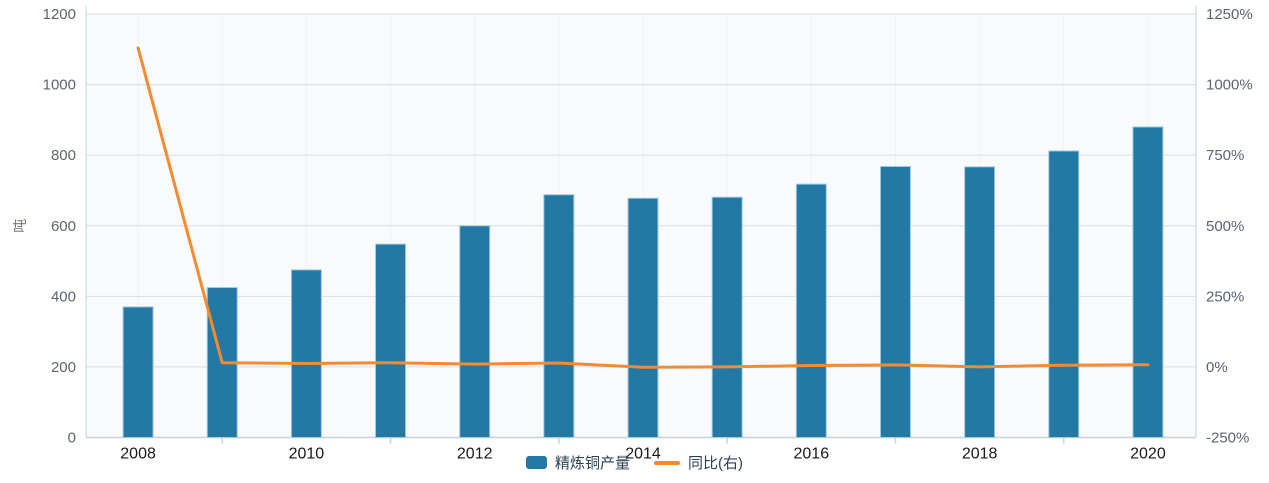  What do you see at coordinates (1225, 296) in the screenshot?
I see `right-axis-tick-label: 250%` at bounding box center [1225, 296].